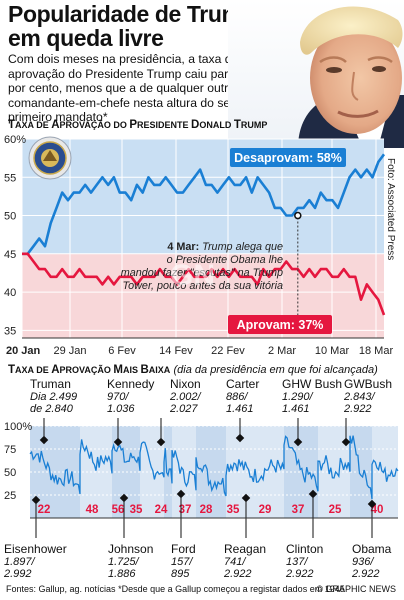  Describe the element at coordinates (183, 561) in the screenshot. I see `president-label-ford: Ford 157/ 895` at that location.